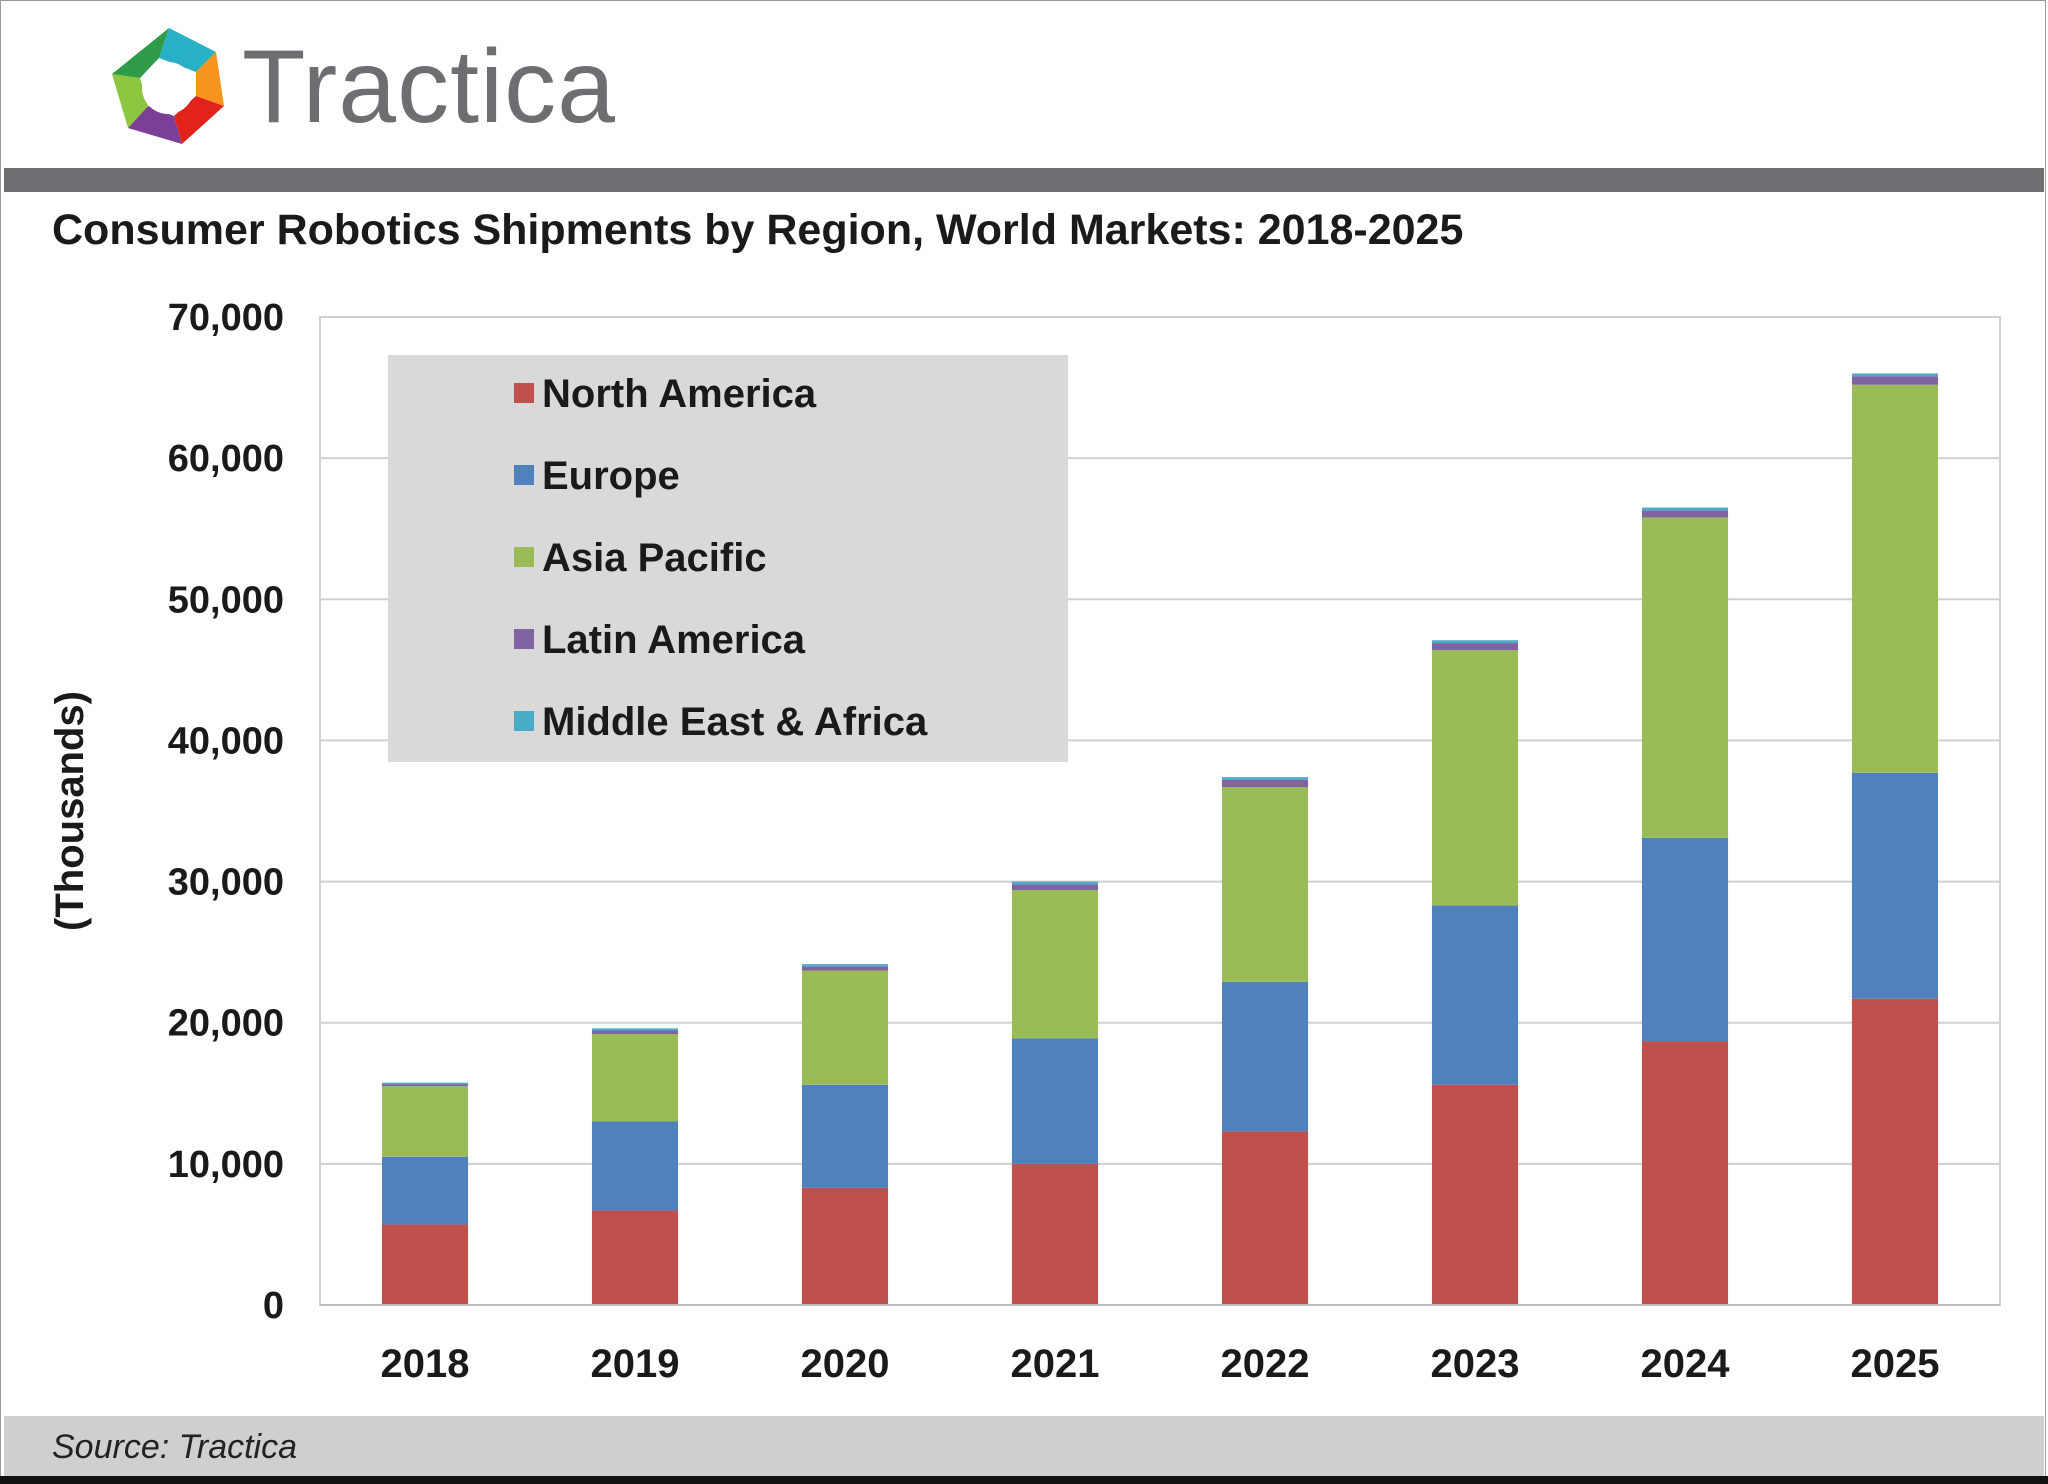  Describe the element at coordinates (1055, 887) in the screenshot. I see `bar-segment-latin-america-2021` at that location.